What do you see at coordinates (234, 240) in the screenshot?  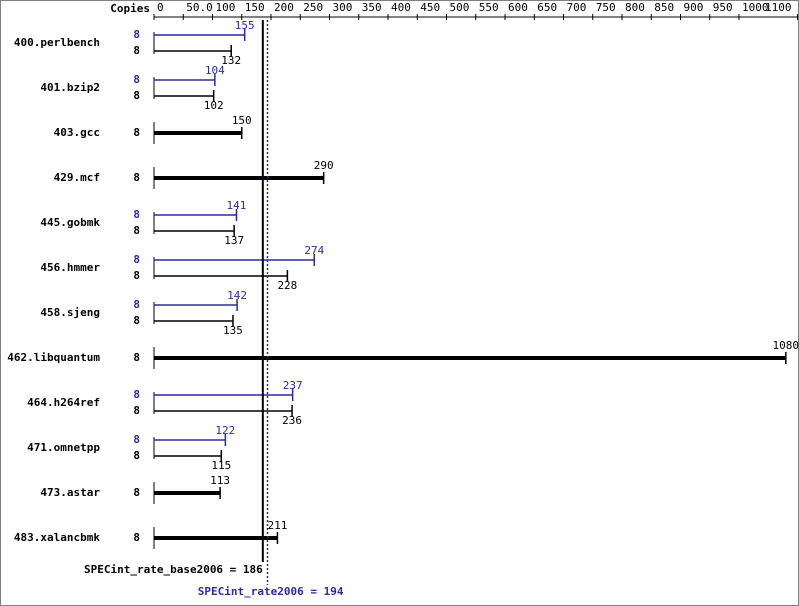 I see `value-label: 137` at bounding box center [234, 240].